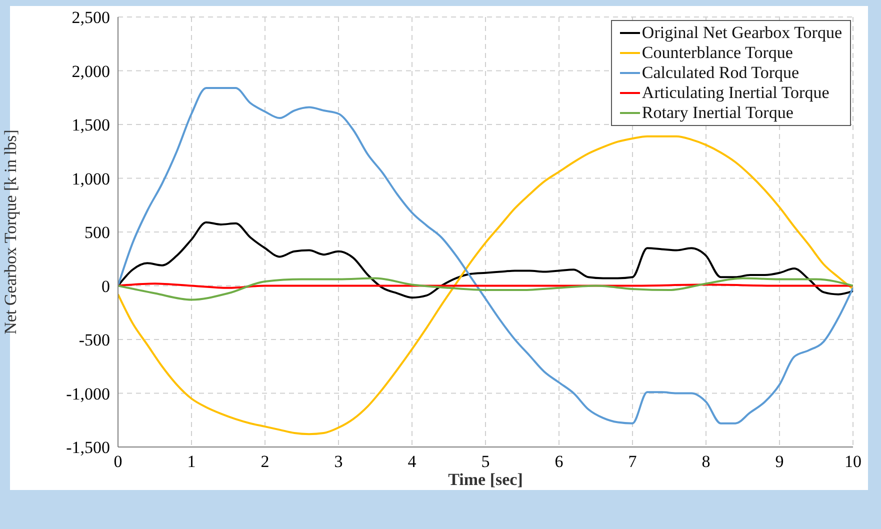 The image size is (881, 529). I want to click on x-tick-label: 3, so click(338, 462).